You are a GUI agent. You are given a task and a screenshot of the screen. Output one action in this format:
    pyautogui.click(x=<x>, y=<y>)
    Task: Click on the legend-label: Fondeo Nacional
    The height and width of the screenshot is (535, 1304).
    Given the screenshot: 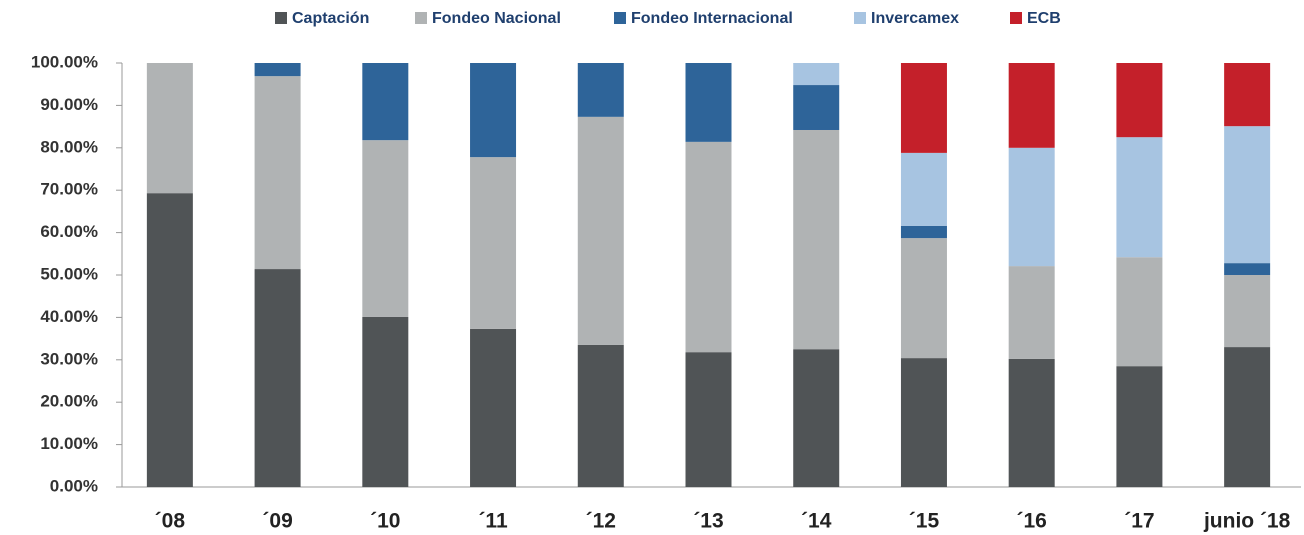 What is the action you would take?
    pyautogui.click(x=496, y=18)
    